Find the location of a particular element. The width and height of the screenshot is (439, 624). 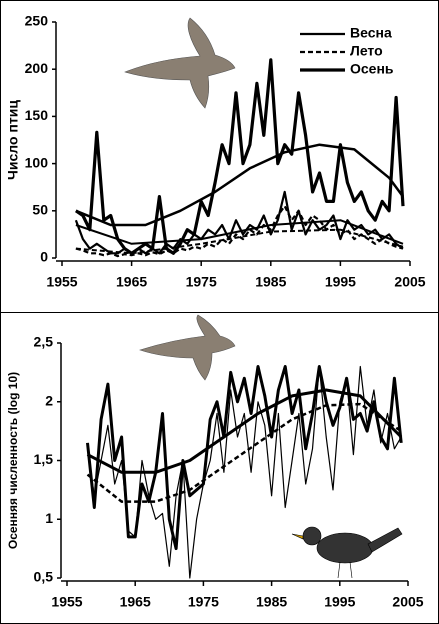

y-tick-label: 50 is located at coordinates (40, 210).